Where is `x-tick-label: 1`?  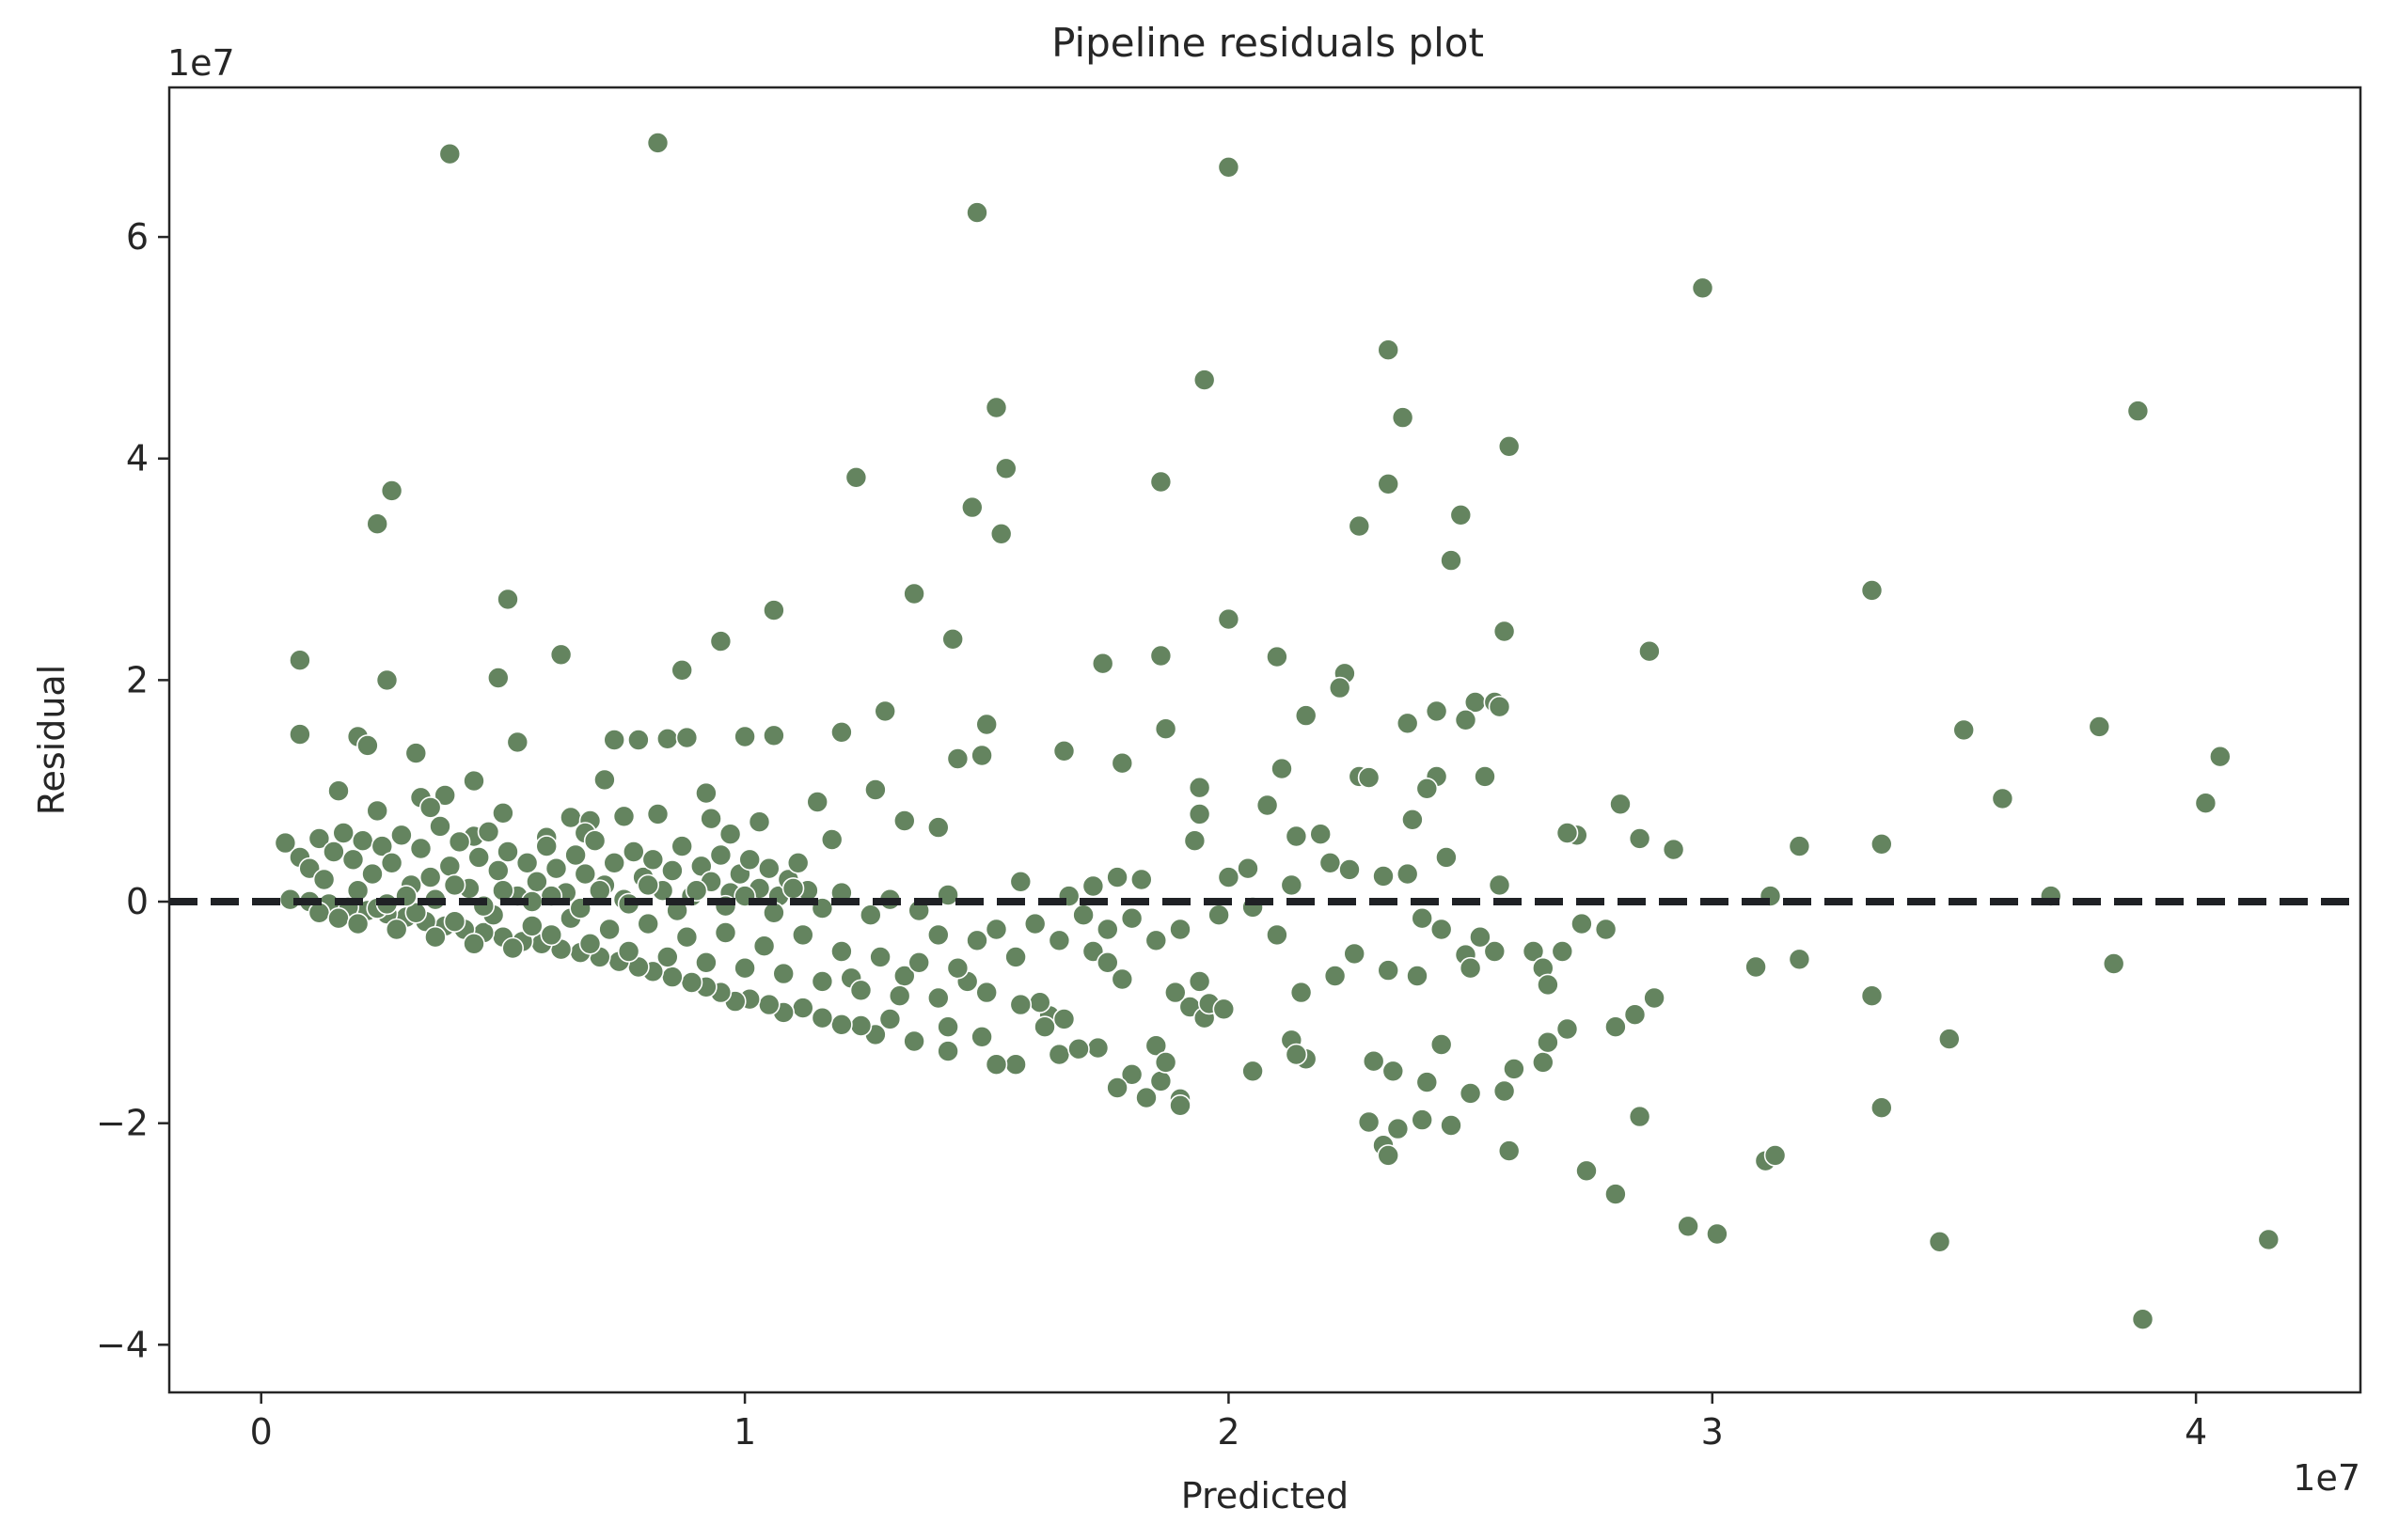 x-tick-label: 1 is located at coordinates (745, 1432).